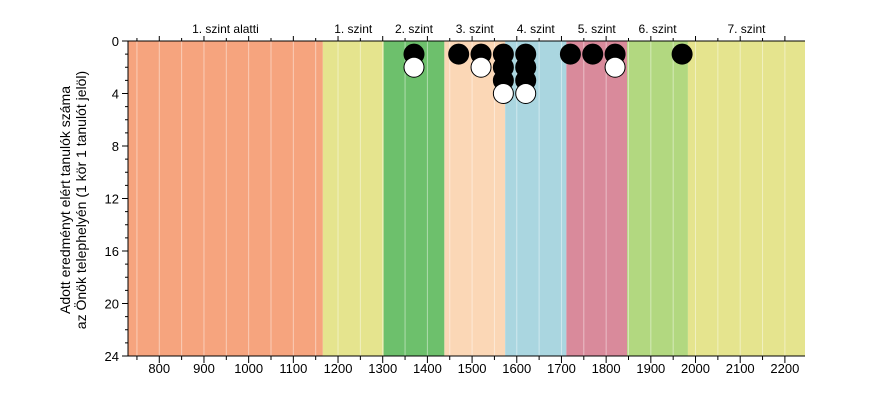  What do you see at coordinates (650, 368) in the screenshot?
I see `x-tick-label-1900: 1900` at bounding box center [650, 368].